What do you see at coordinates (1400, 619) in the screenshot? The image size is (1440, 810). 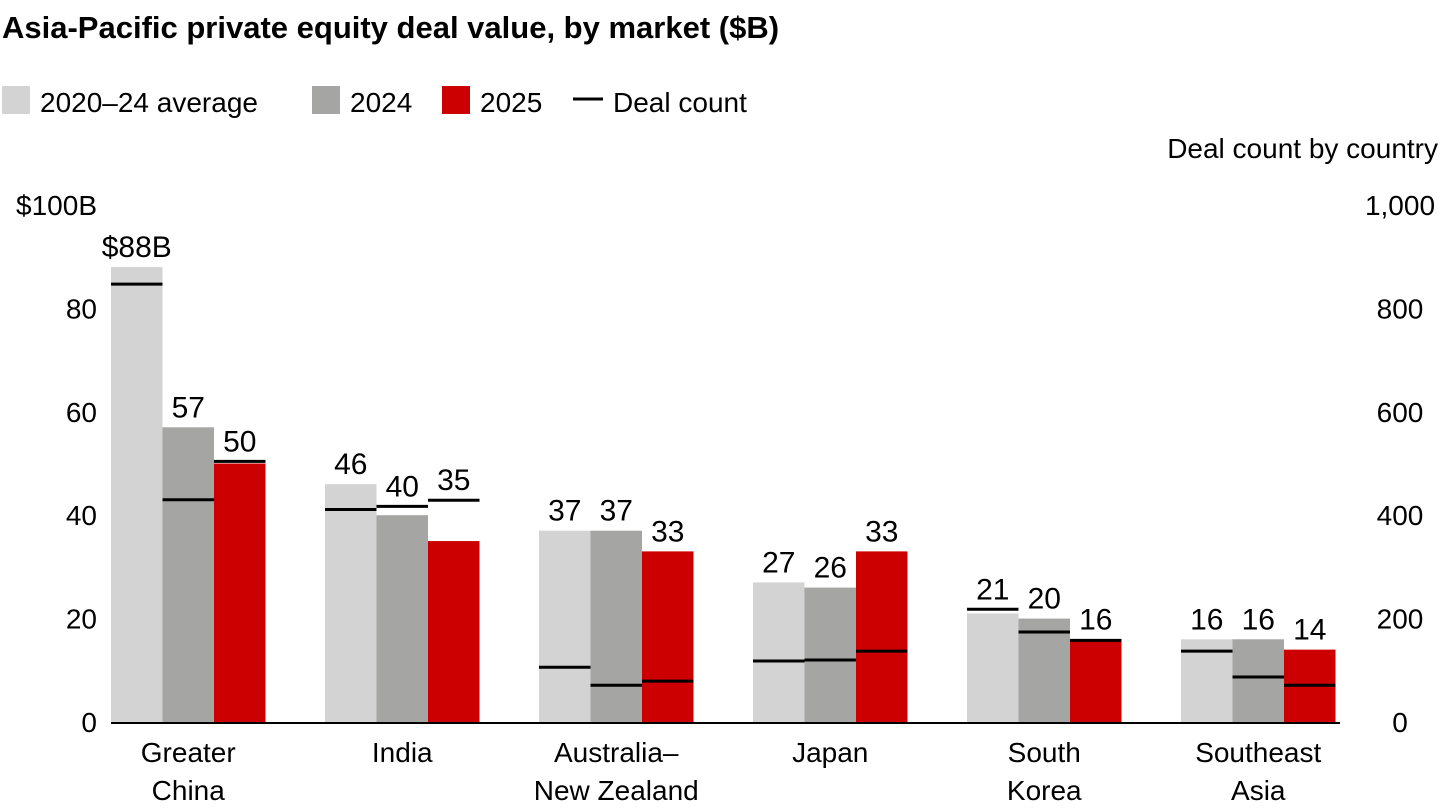 I see `right-tick-label: 200` at bounding box center [1400, 619].